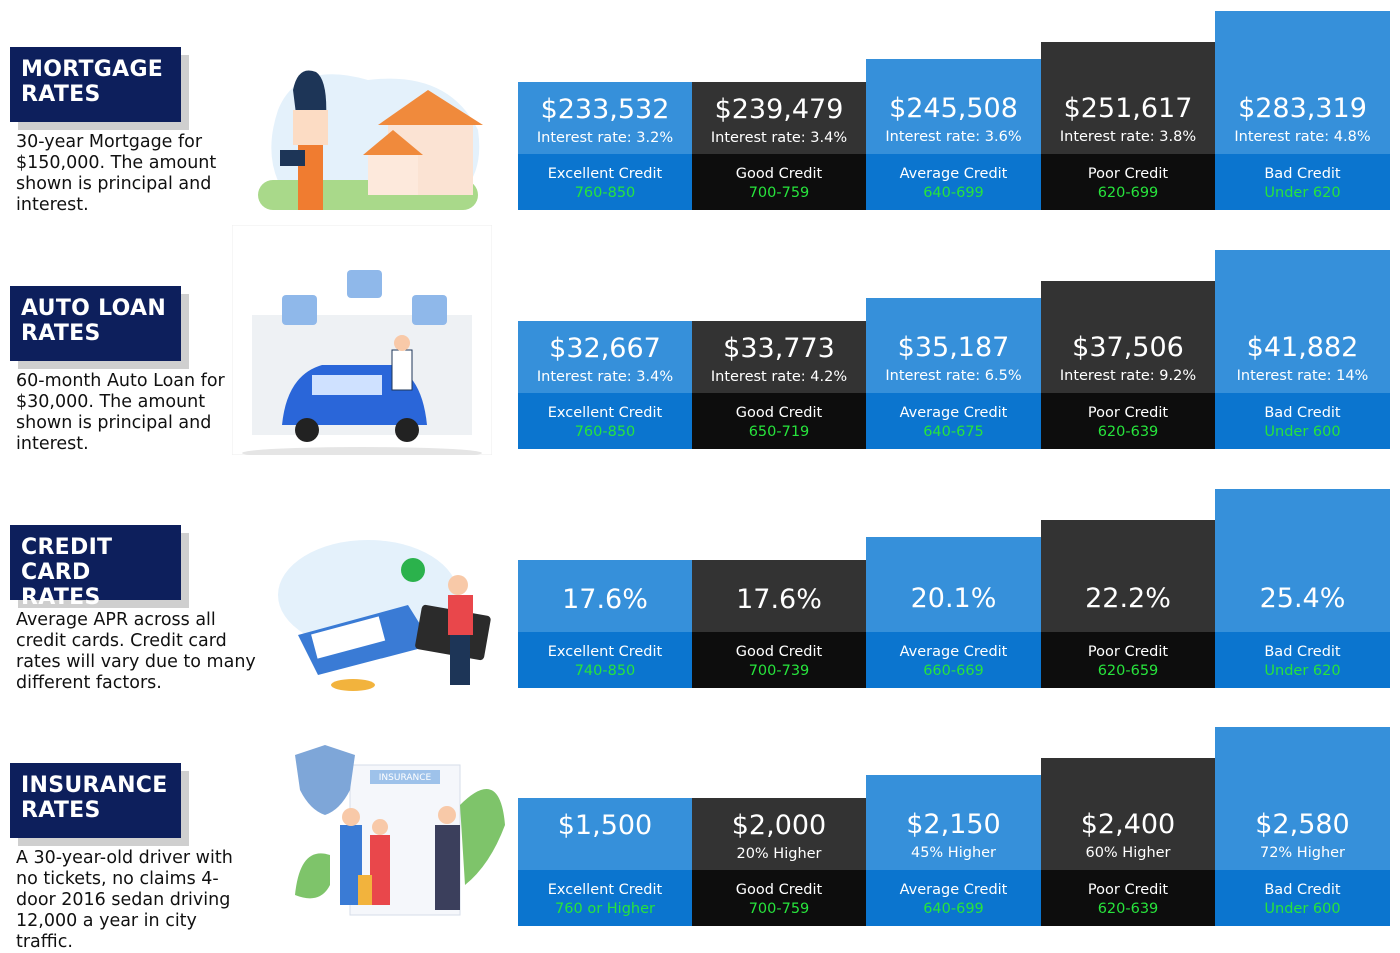  I want to click on tier-score-range: 640-699, so click(953, 909).